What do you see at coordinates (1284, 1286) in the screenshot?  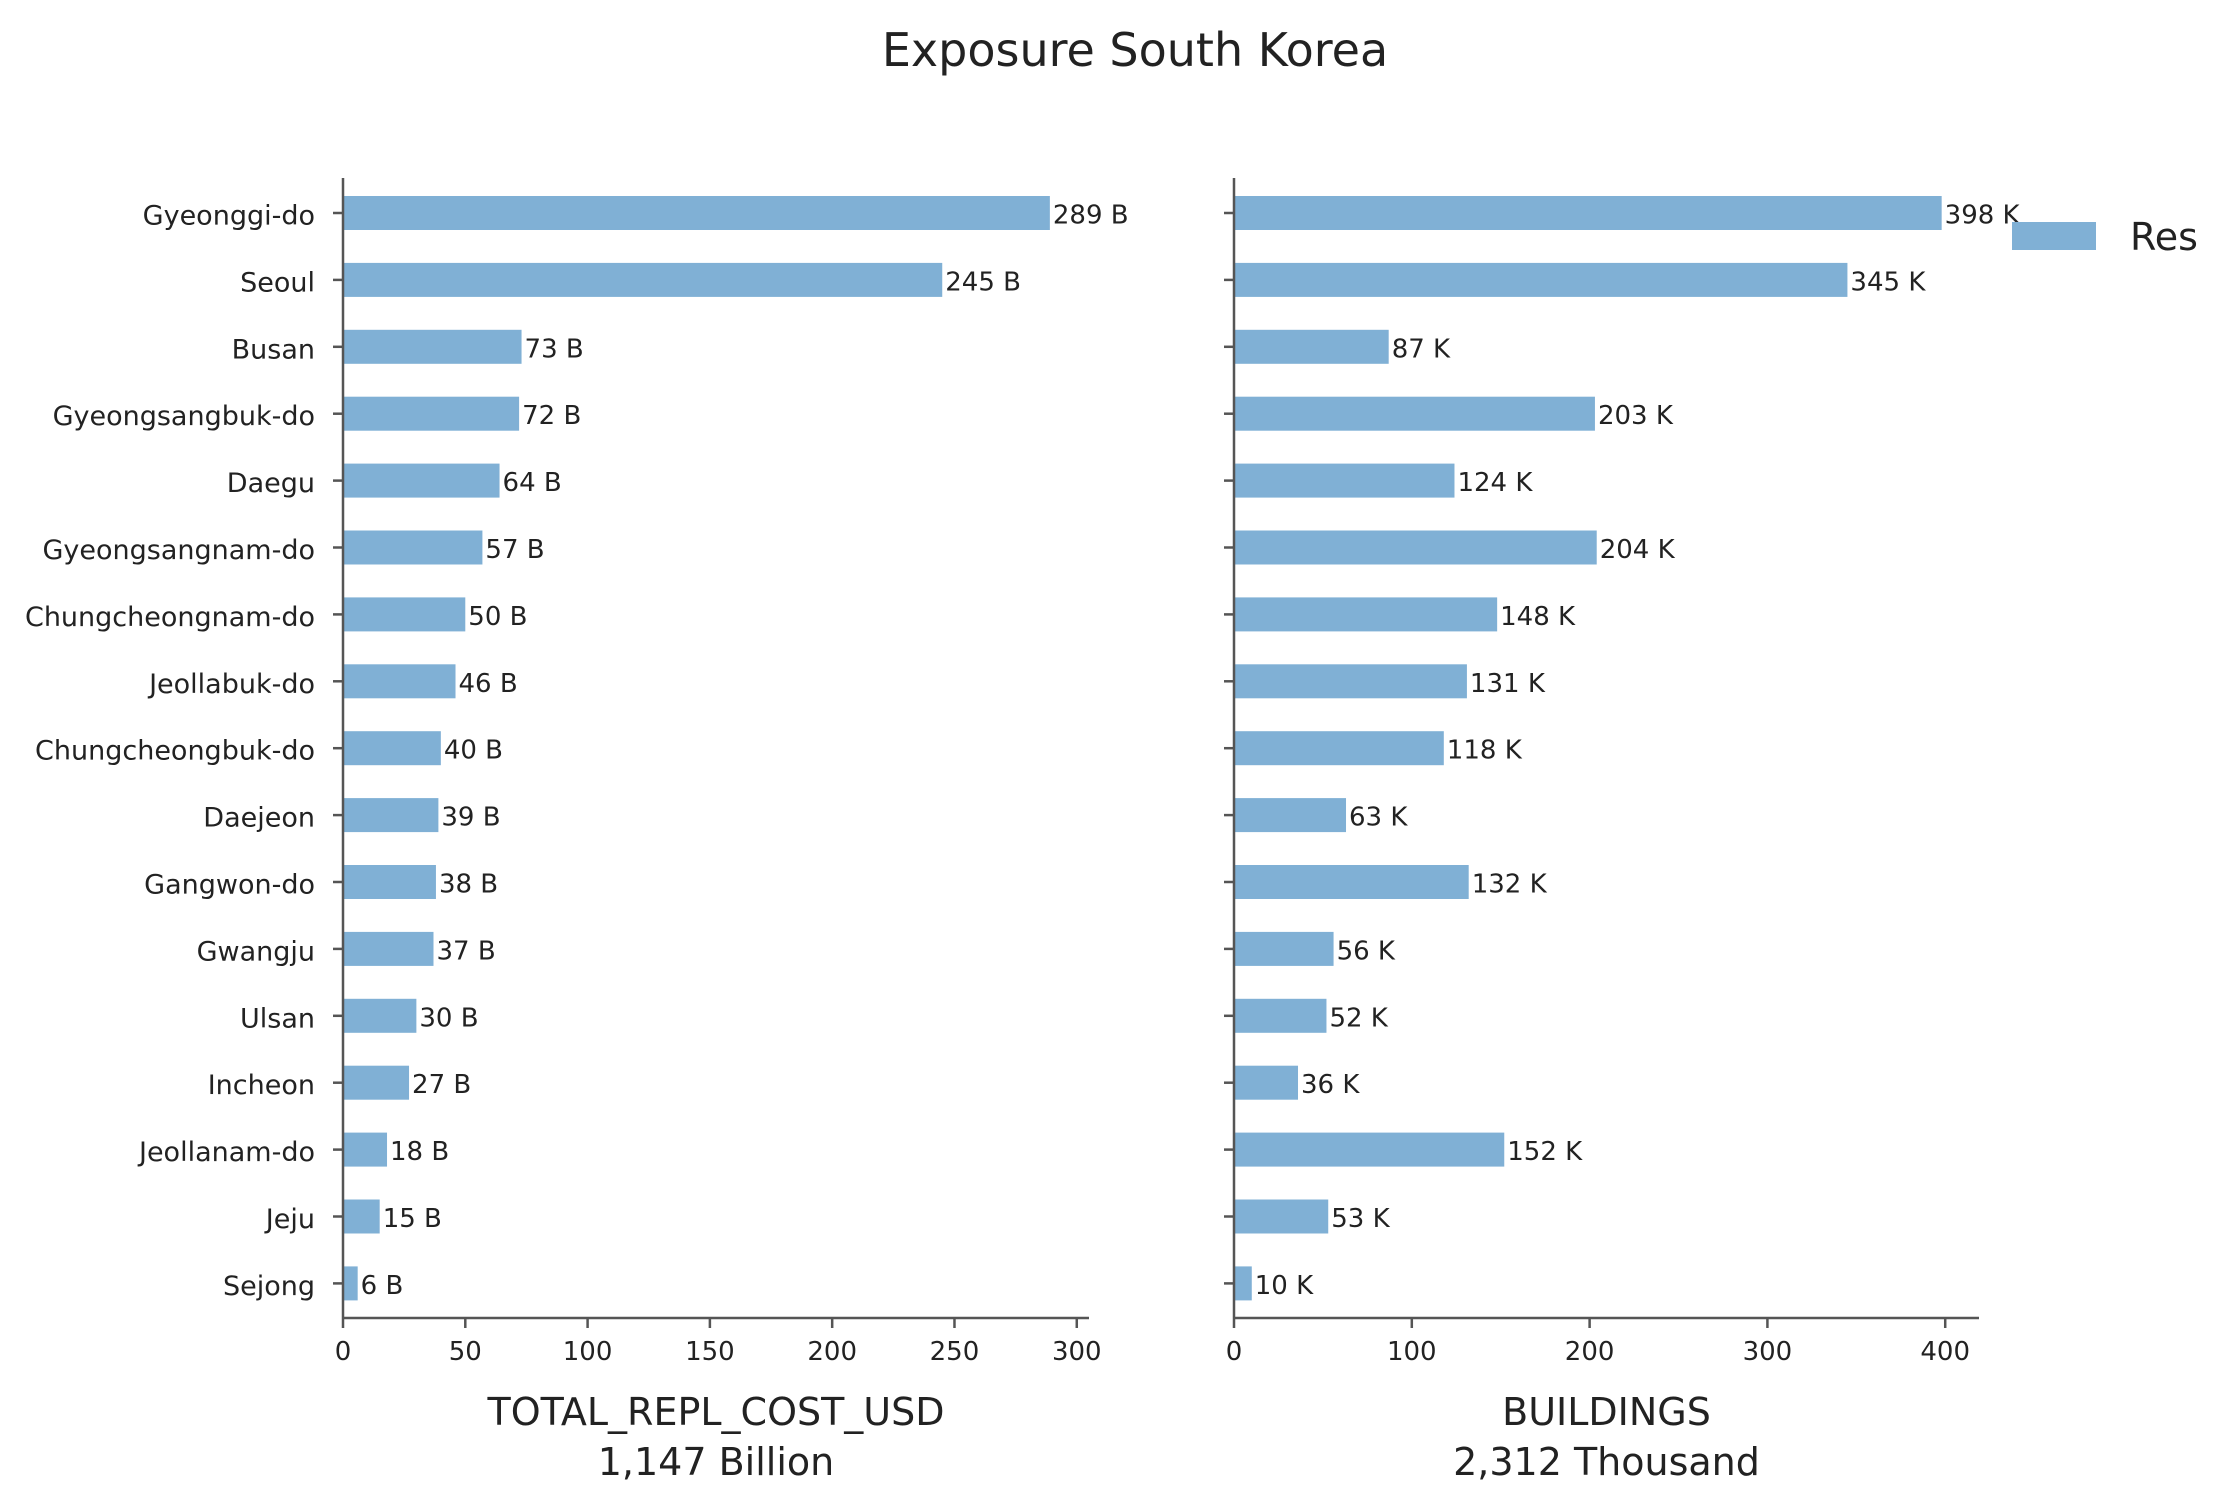 I see `data-label: 10 K` at bounding box center [1284, 1286].